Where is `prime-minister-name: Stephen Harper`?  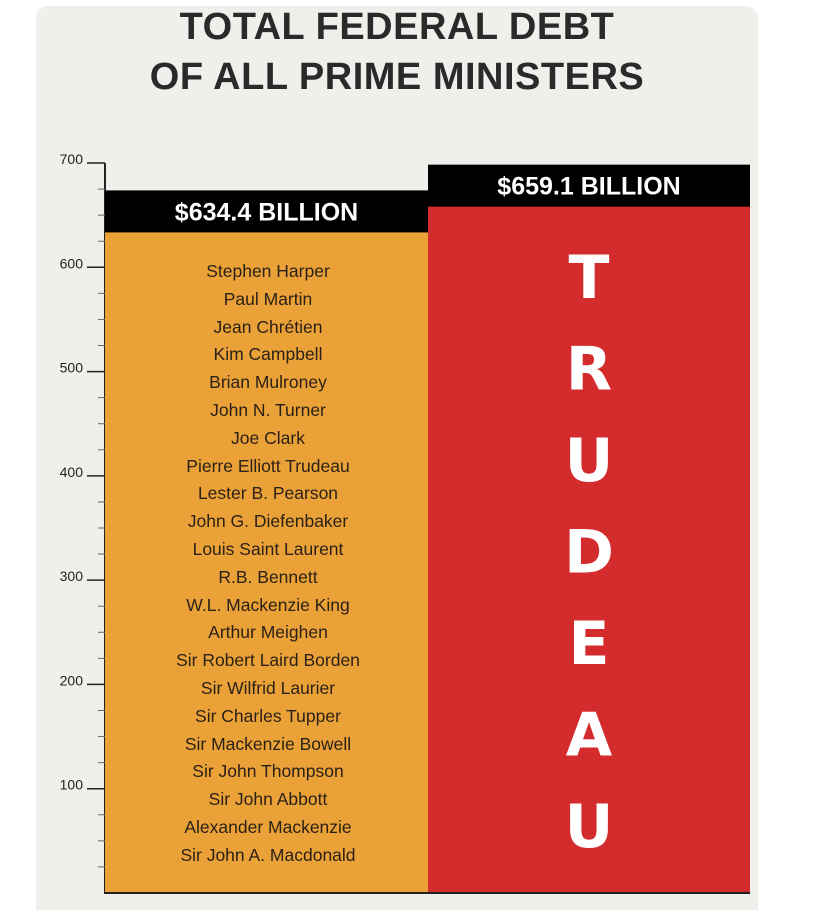 prime-minister-name: Stephen Harper is located at coordinates (268, 271).